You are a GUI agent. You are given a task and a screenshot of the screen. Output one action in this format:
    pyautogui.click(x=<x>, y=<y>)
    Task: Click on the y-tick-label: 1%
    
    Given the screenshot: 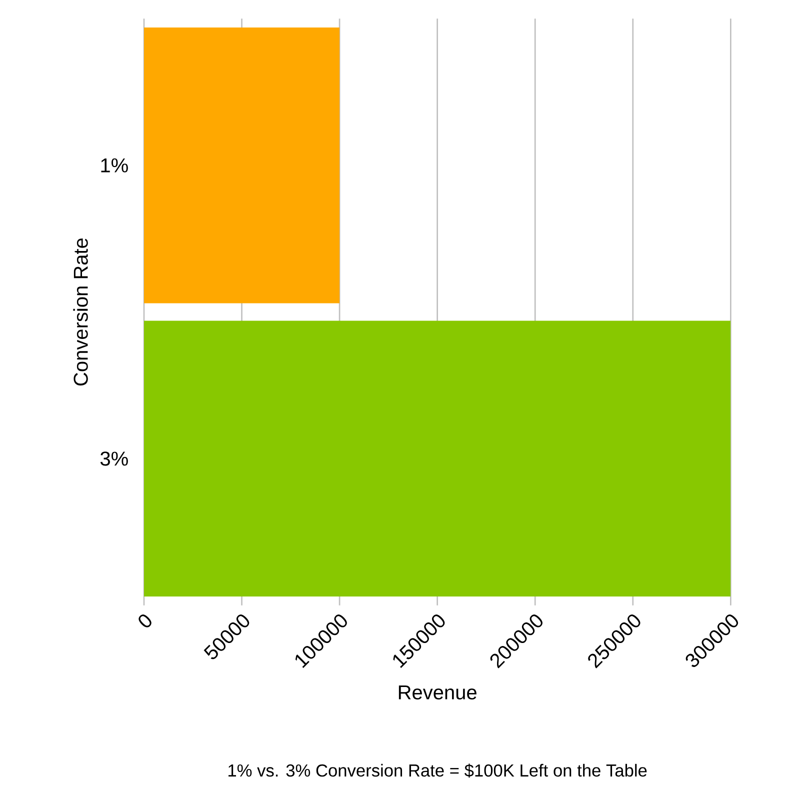 What is the action you would take?
    pyautogui.click(x=114, y=165)
    